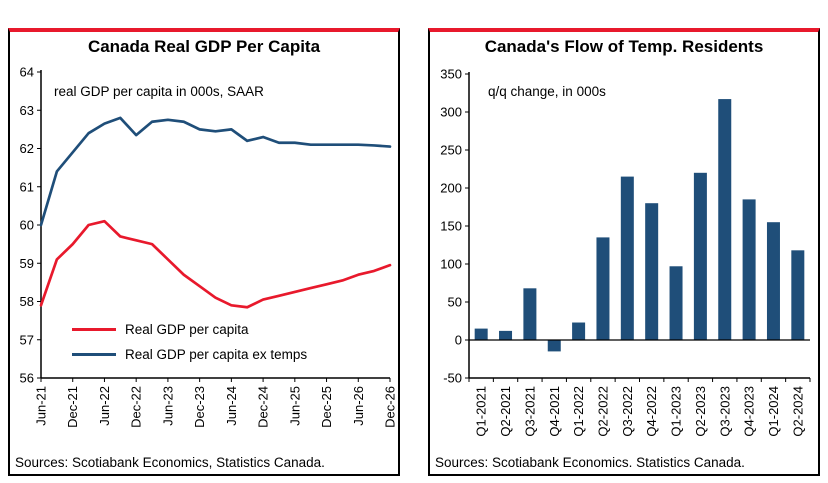 This screenshot has width=828, height=483. I want to click on svg-text: 200, so click(451, 188).